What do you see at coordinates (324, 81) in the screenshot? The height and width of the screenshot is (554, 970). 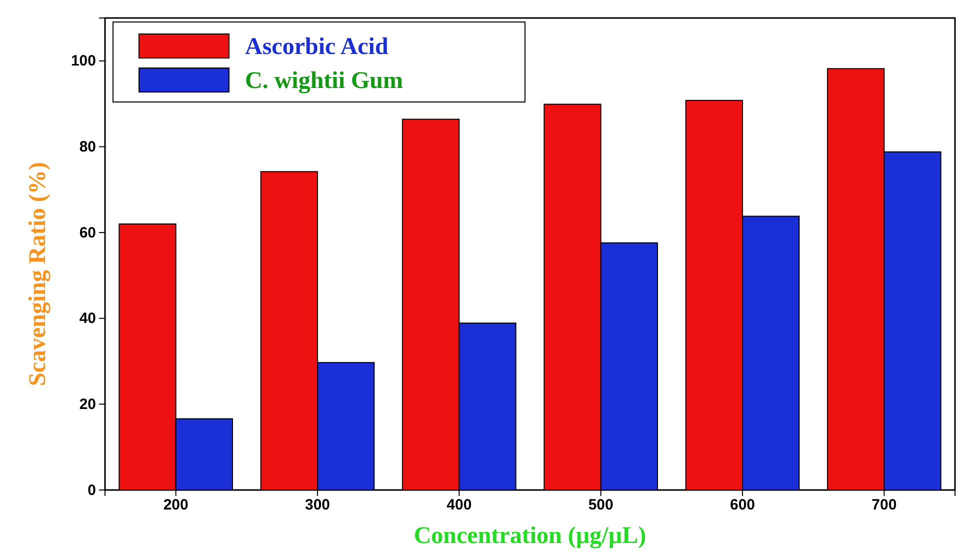 I see `legend-label: C. wightii Gum` at bounding box center [324, 81].